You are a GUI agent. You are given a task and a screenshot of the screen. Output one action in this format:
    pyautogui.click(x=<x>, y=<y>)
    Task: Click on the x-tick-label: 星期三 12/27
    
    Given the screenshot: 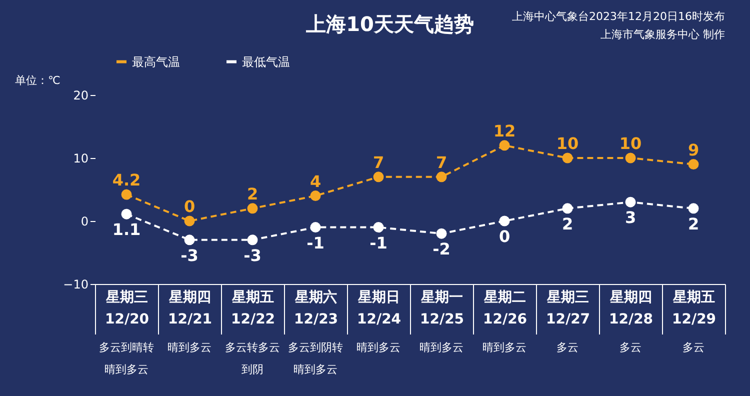 What is the action you would take?
    pyautogui.click(x=568, y=309)
    